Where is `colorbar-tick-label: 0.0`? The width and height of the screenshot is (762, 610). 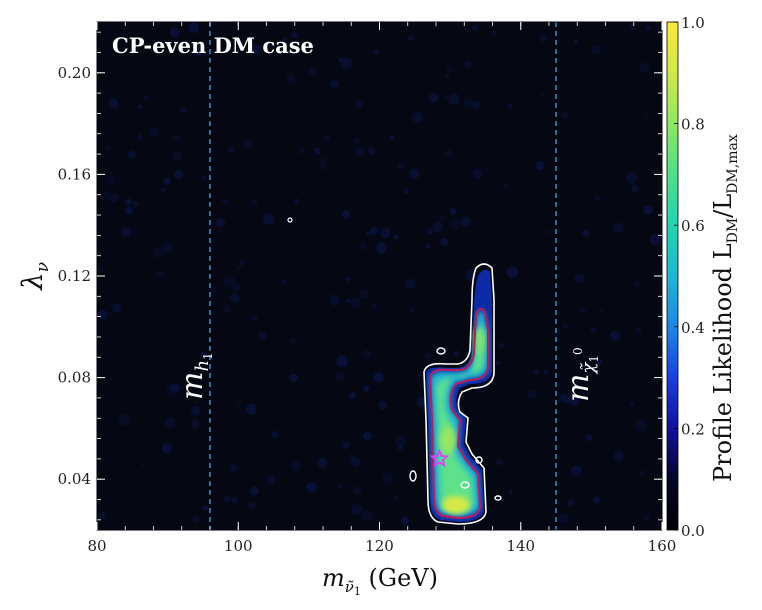 colorbar-tick-label: 0.0 is located at coordinates (693, 531).